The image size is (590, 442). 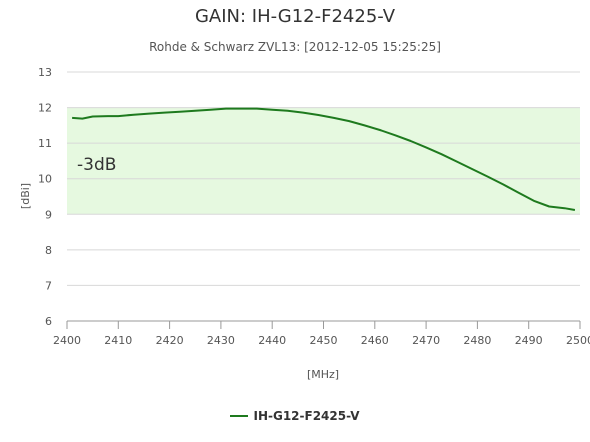 What do you see at coordinates (48, 321) in the screenshot?
I see `y-tick-label: 6` at bounding box center [48, 321].